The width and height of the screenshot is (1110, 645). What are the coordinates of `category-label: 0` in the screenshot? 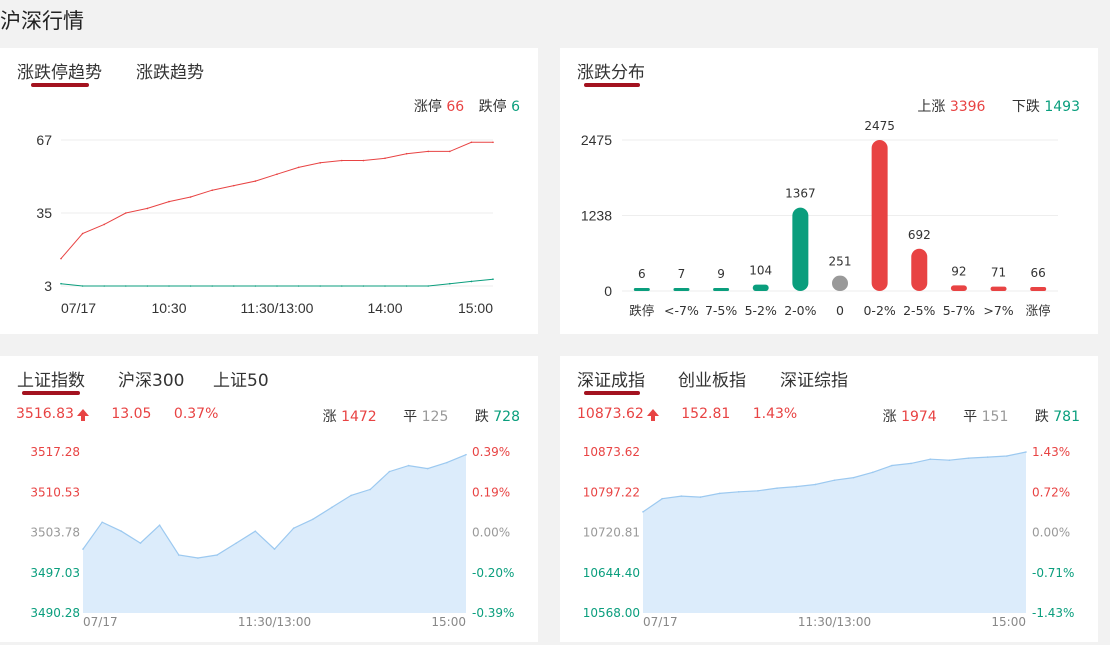 It's located at (840, 310).